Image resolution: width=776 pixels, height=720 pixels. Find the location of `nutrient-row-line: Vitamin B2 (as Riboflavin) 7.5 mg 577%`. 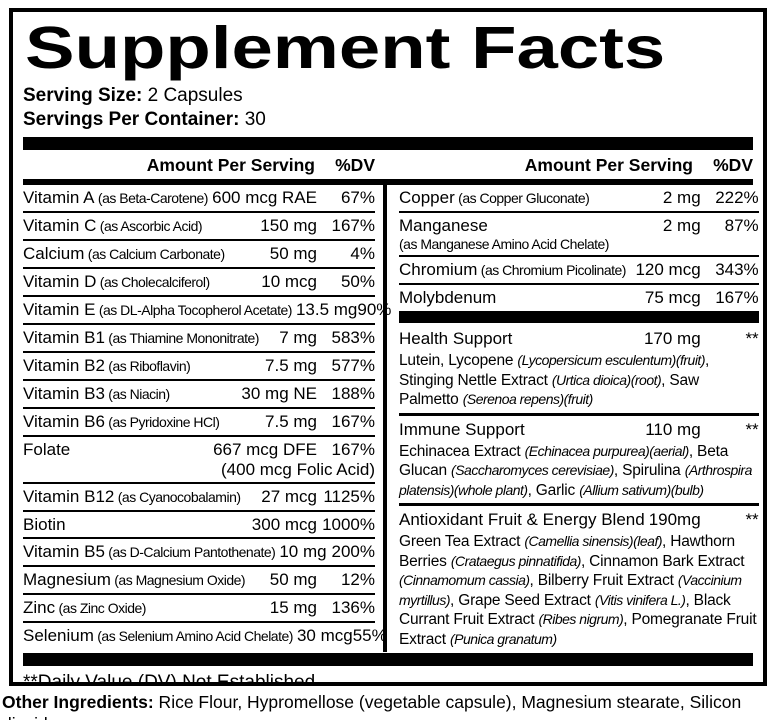

nutrient-row-line: Vitamin B2 (as Riboflavin) 7.5 mg 577% is located at coordinates (199, 366).